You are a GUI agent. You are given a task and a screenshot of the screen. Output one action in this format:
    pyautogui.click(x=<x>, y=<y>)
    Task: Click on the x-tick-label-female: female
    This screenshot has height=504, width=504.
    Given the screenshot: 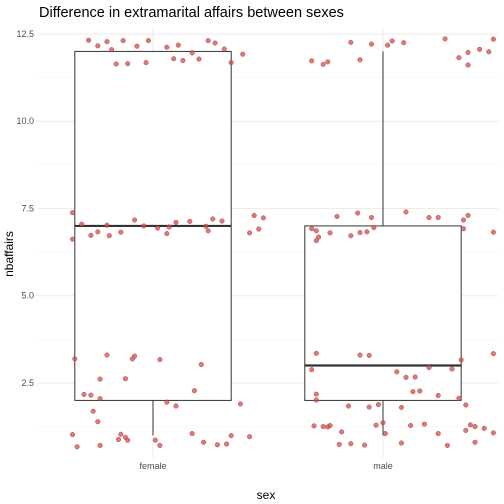 What is the action you would take?
    pyautogui.click(x=152, y=466)
    